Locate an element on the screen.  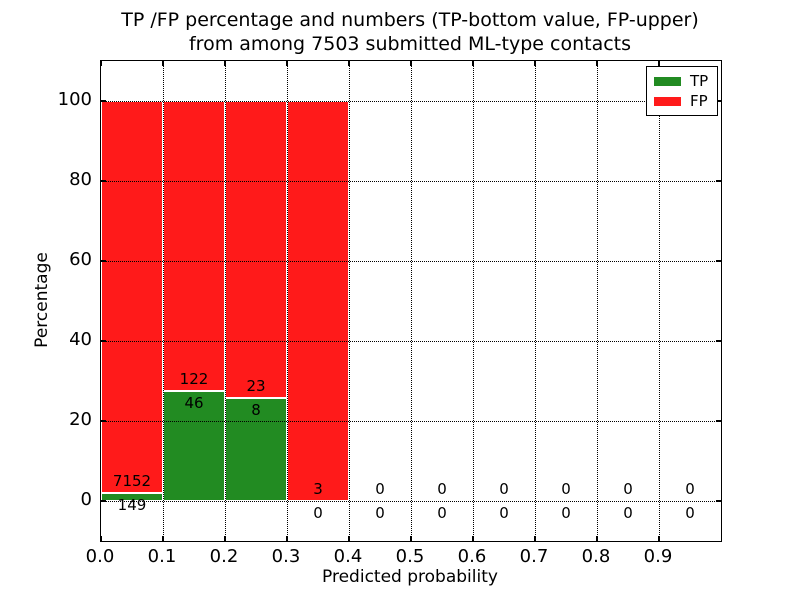
y-tick-label: 80 is located at coordinates (80, 179).